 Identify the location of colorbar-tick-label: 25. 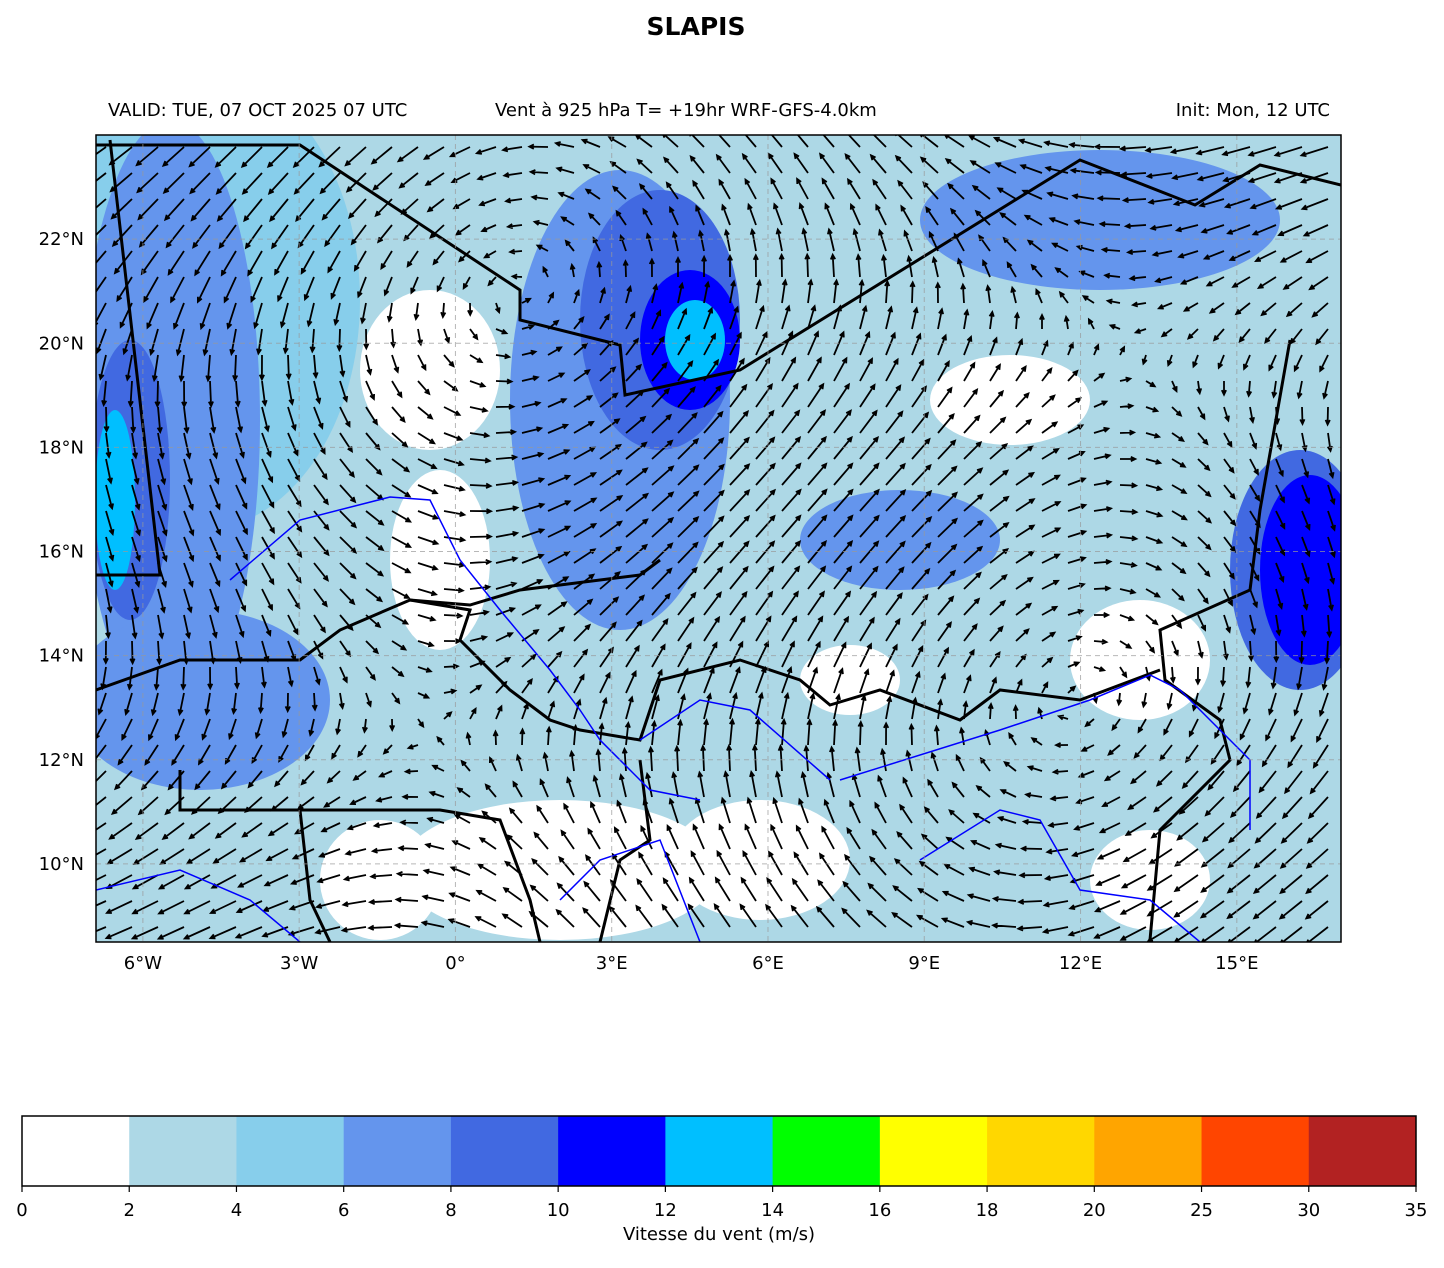
(1201, 1210).